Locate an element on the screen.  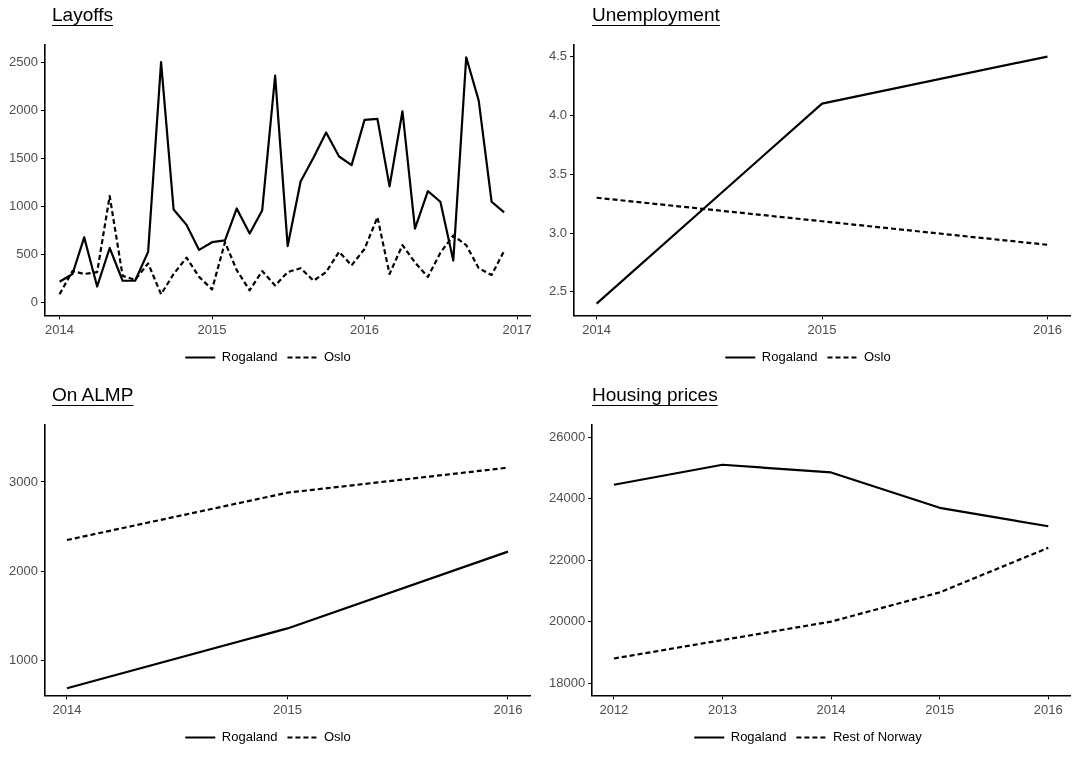
y-tick-label: 20000 is located at coordinates (567, 621).